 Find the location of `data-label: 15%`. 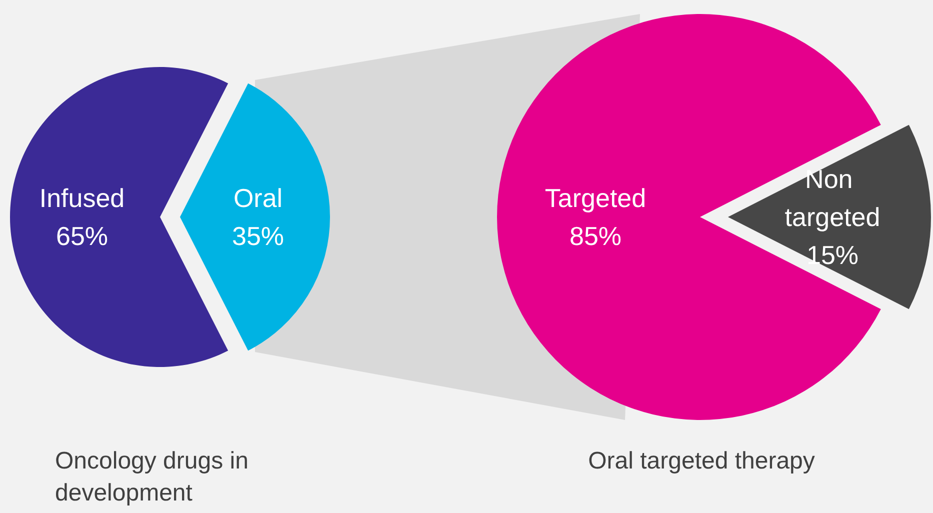

data-label: 15% is located at coordinates (832, 255).